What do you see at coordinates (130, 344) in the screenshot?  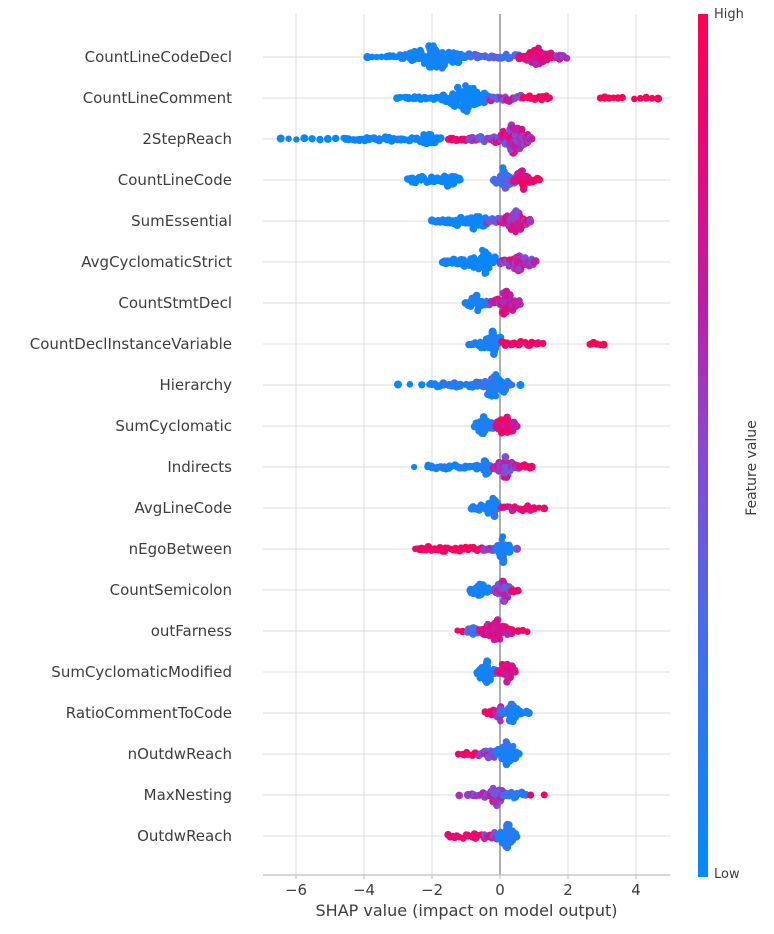 I see `feature-label: CountDeclInstanceVariable` at bounding box center [130, 344].